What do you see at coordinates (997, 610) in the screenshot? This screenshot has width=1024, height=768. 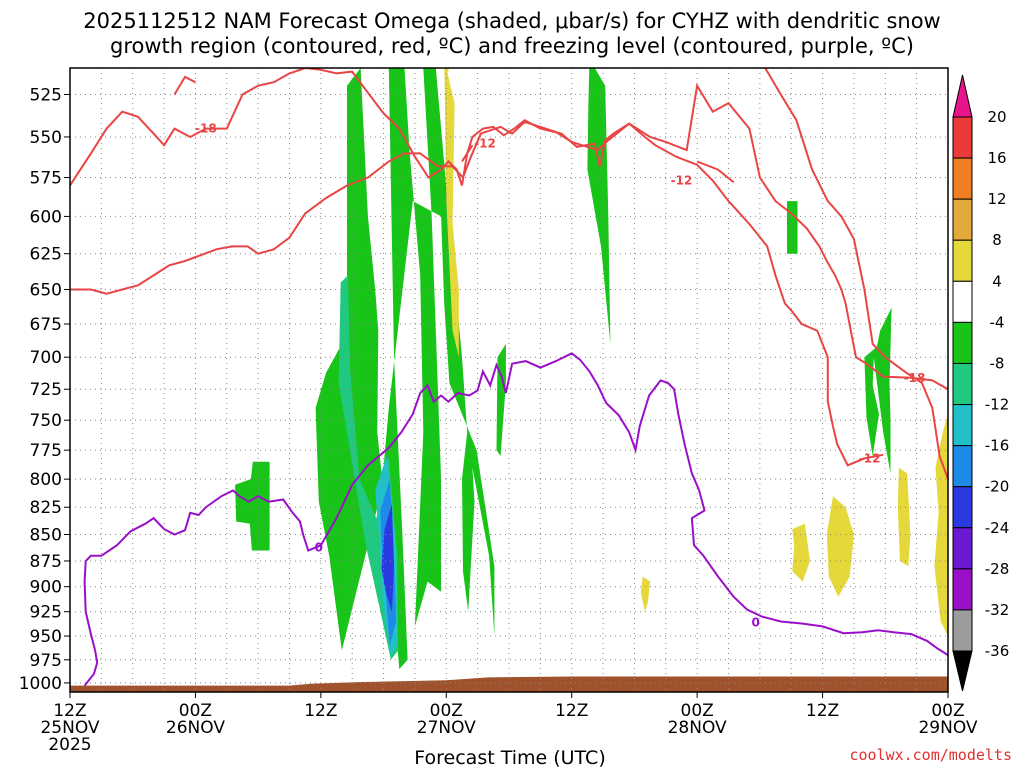 I see `colorbar-label-12: -32` at bounding box center [997, 610].